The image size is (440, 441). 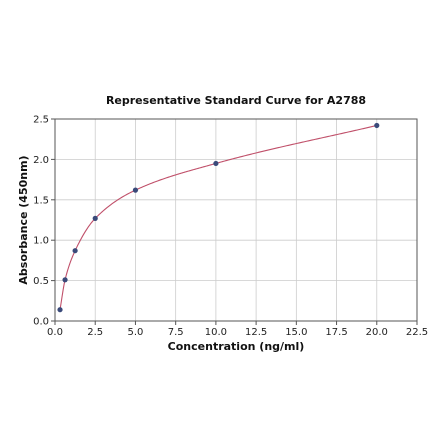 What do you see at coordinates (41, 281) in the screenshot?
I see `y-tick-label: 0.5` at bounding box center [41, 281].